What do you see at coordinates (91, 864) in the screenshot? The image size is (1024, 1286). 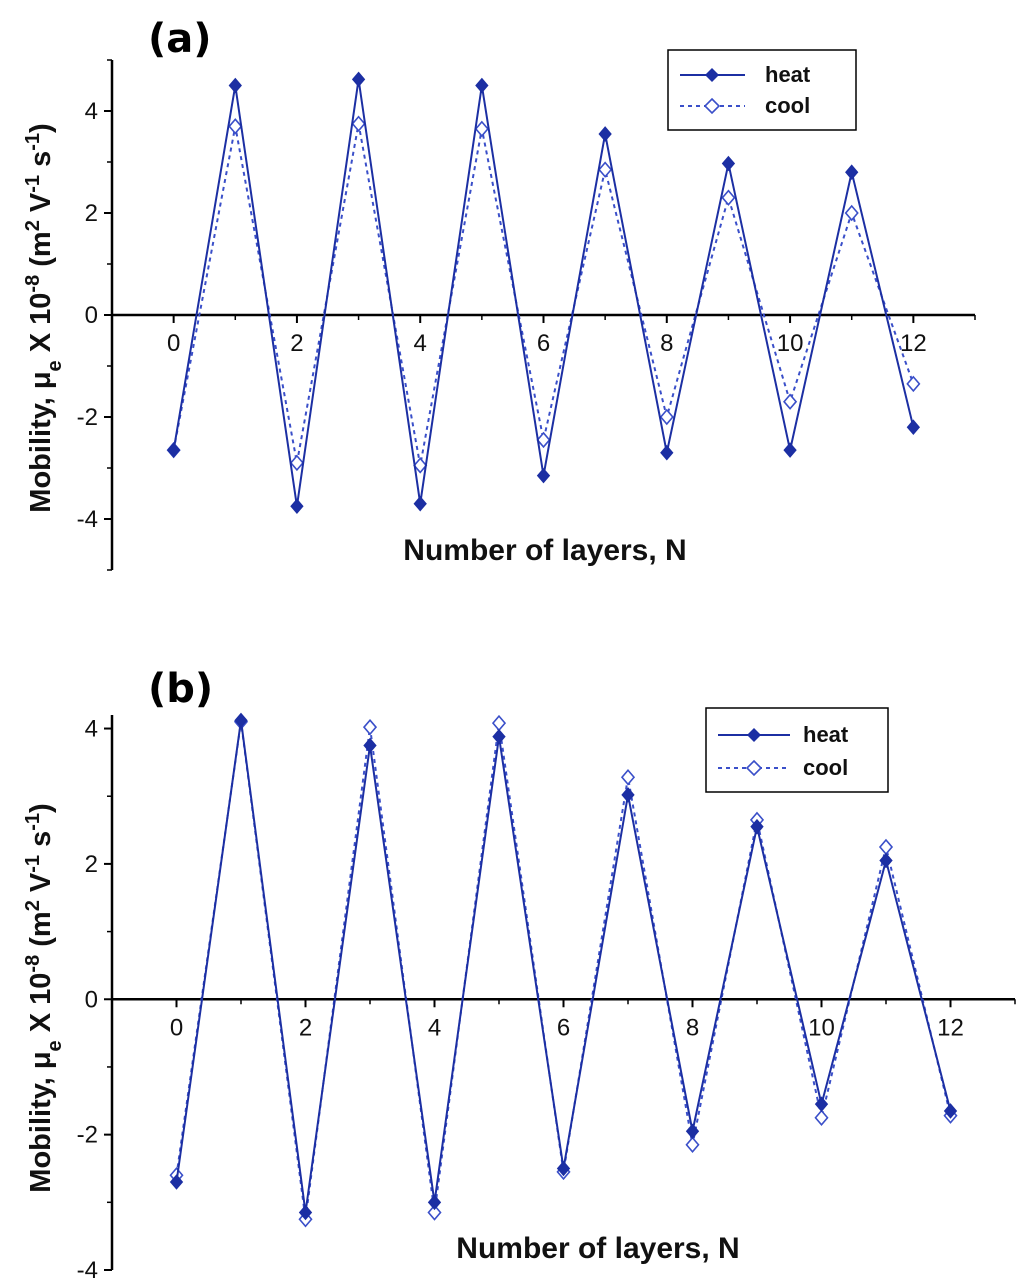 I see `y-tick-label-b: 2` at bounding box center [91, 864].